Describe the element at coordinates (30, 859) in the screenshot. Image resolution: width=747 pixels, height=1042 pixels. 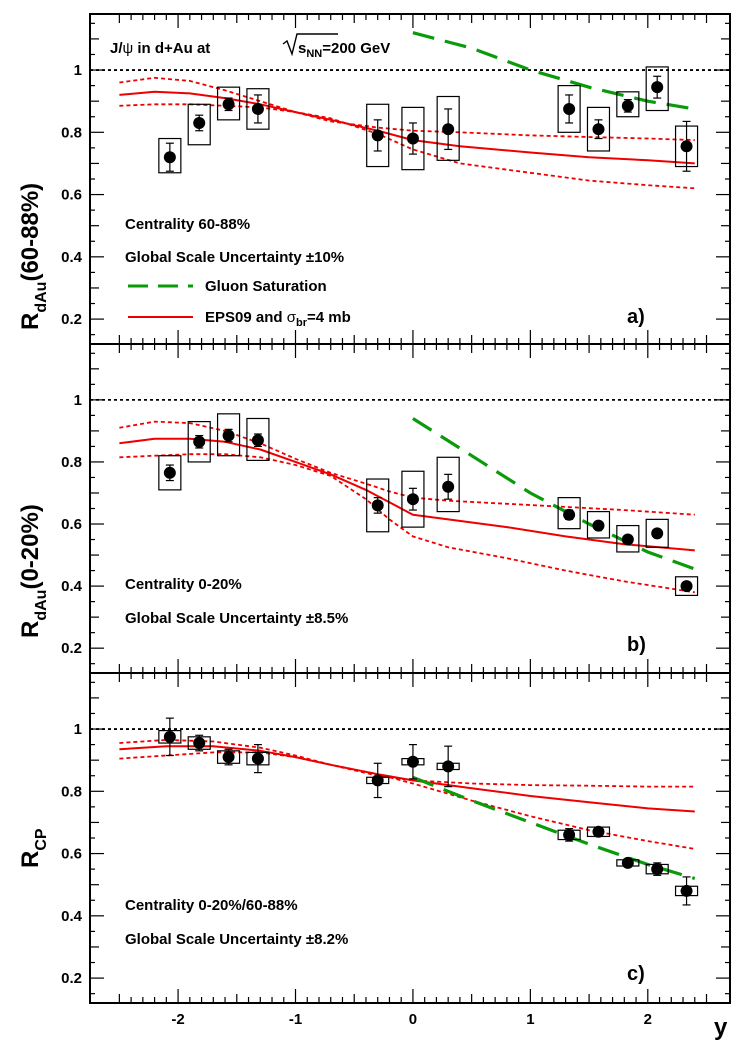
I see `panel-c-ylabel-main: R` at that location.